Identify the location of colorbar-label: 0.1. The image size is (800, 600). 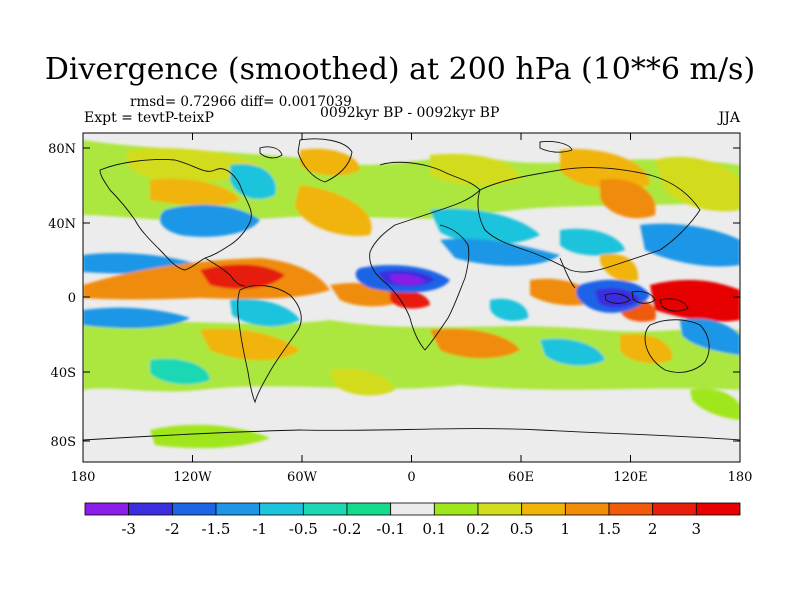
(434, 529).